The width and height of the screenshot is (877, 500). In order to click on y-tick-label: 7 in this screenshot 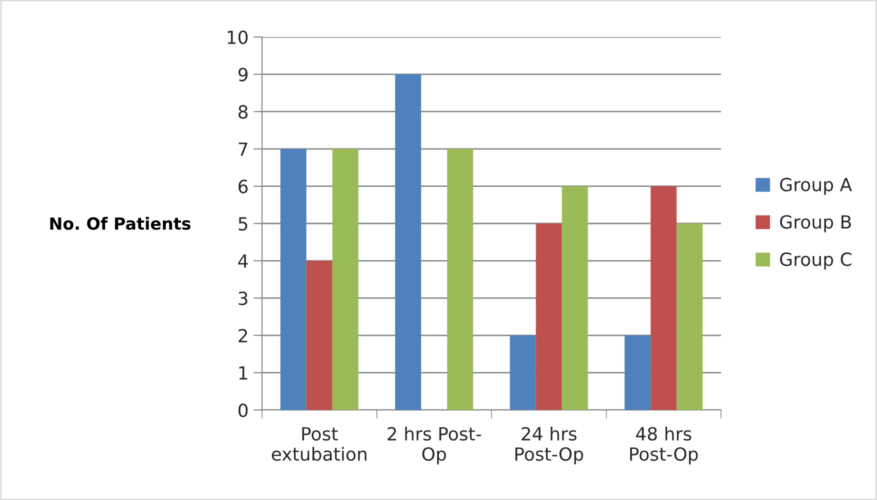, I will do `click(243, 149)`.